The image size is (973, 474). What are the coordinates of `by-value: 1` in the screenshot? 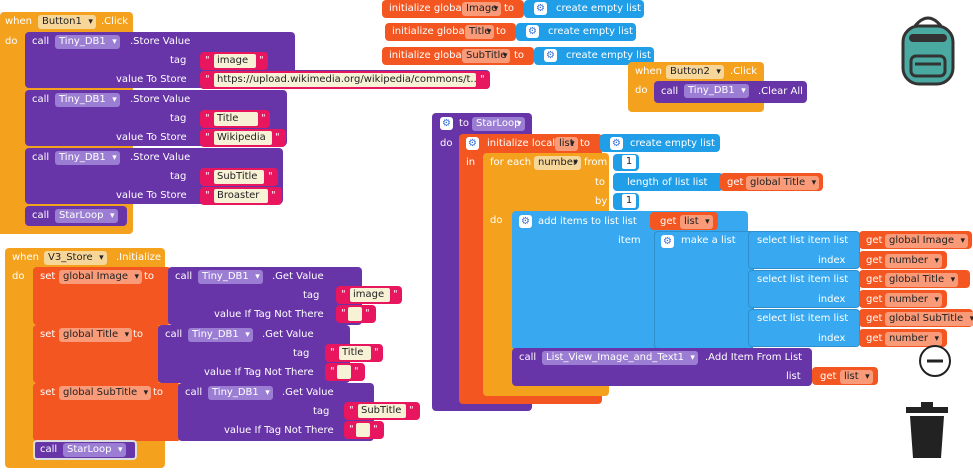 It's located at (629, 201).